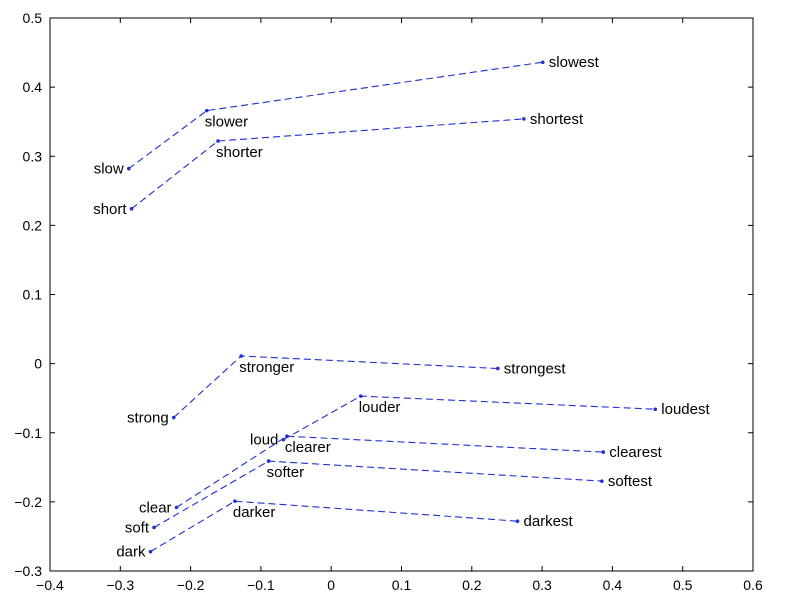  What do you see at coordinates (380, 407) in the screenshot?
I see `word-label: louder` at bounding box center [380, 407].